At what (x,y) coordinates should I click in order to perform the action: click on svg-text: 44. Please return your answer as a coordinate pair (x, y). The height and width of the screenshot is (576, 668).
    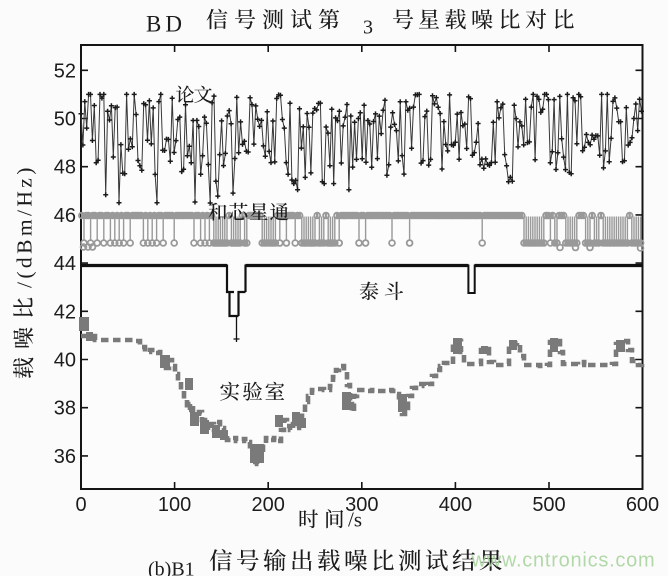
    Looking at the image, I should click on (65, 264).